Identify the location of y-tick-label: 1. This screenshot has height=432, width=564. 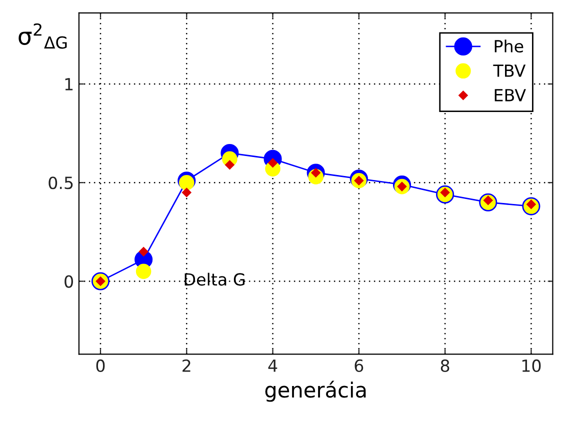
(69, 84).